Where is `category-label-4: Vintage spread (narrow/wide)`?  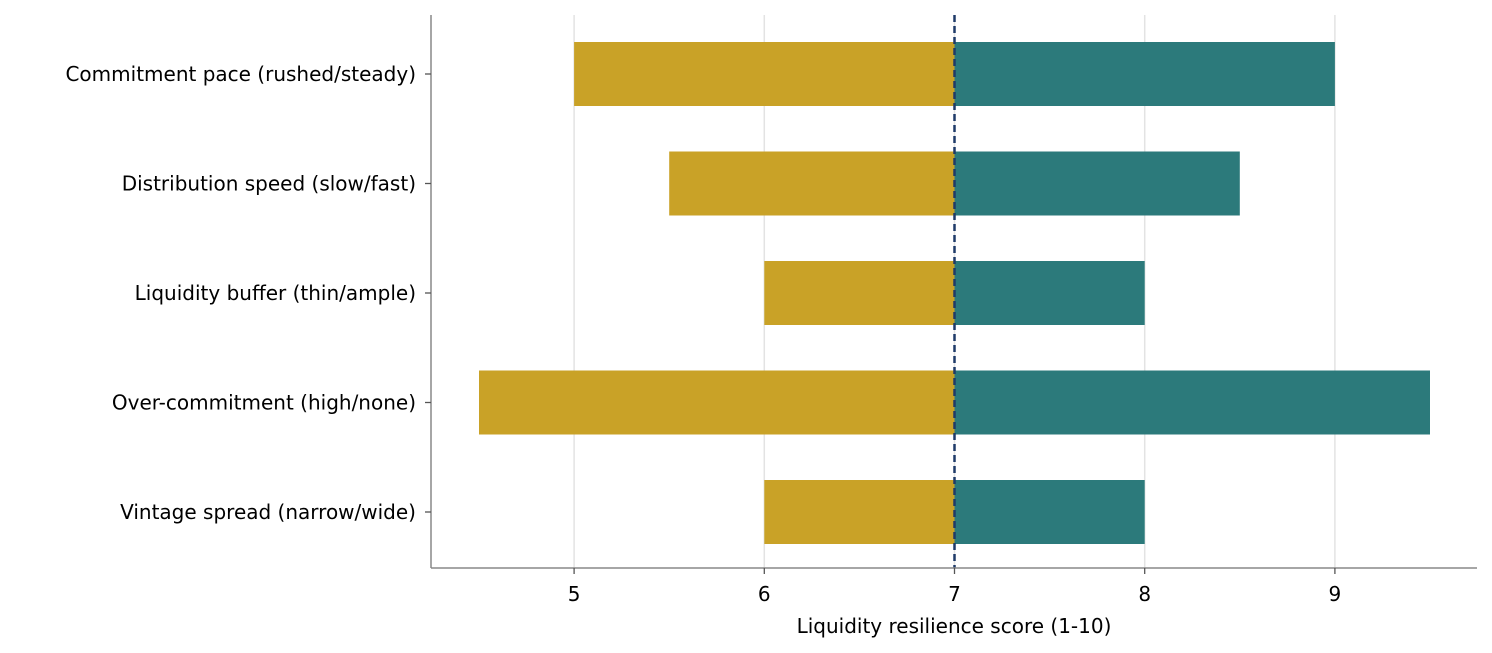
category-label-4: Vintage spread (narrow/wide) is located at coordinates (268, 512).